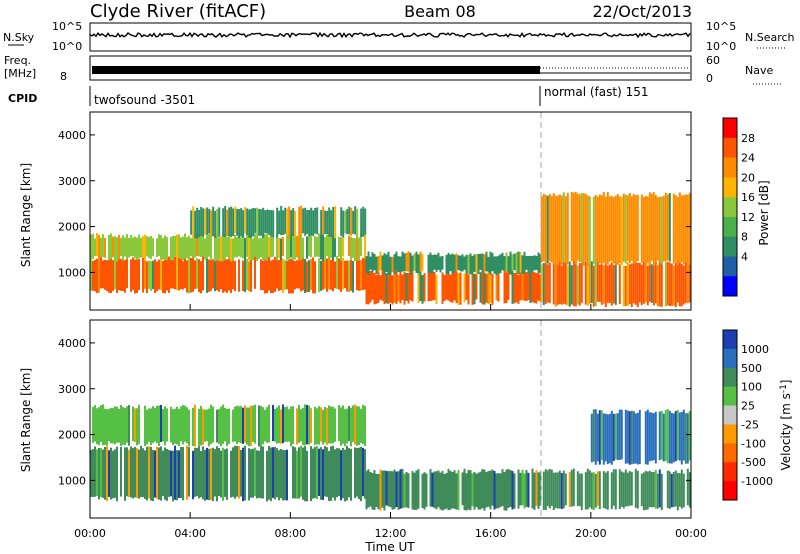 This screenshot has height=554, width=800. Describe the element at coordinates (730, 415) in the screenshot. I see `velocity-colorbar-frame` at that location.